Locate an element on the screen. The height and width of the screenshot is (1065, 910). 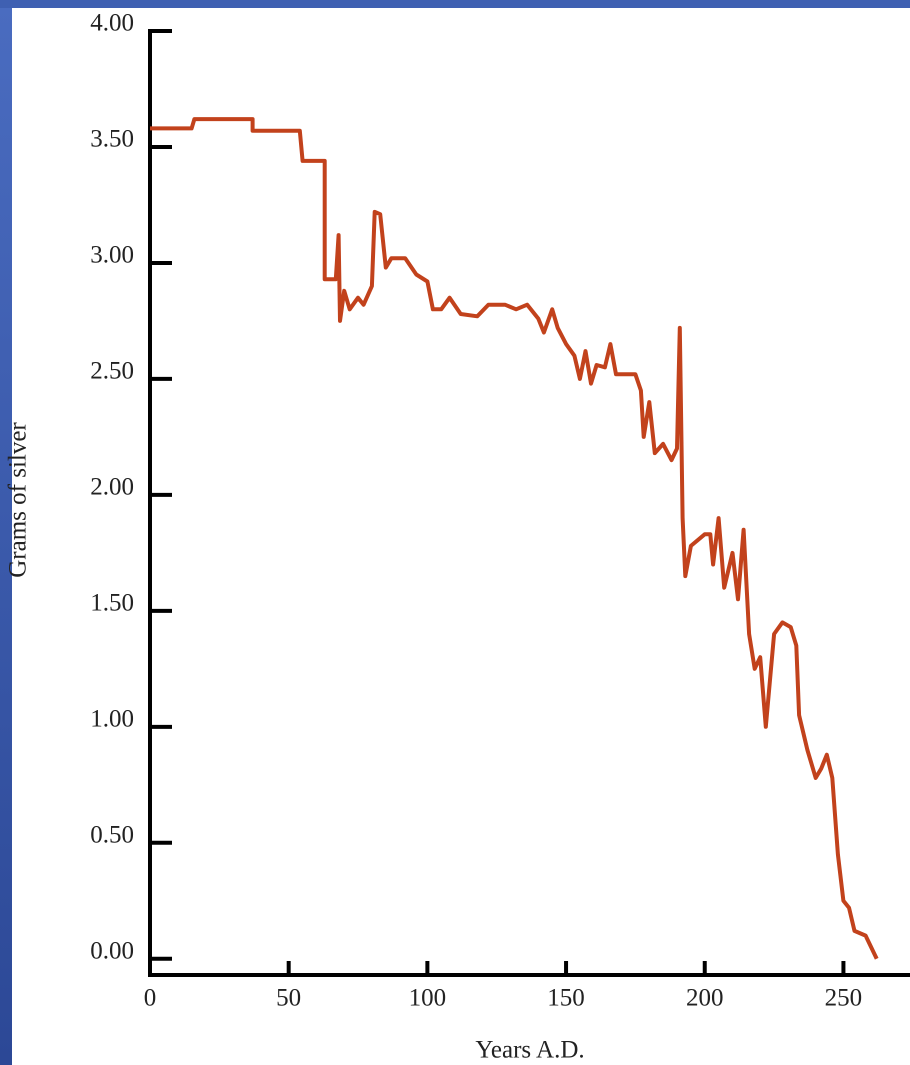
y-tick-label: 2.00 is located at coordinates (112, 487).